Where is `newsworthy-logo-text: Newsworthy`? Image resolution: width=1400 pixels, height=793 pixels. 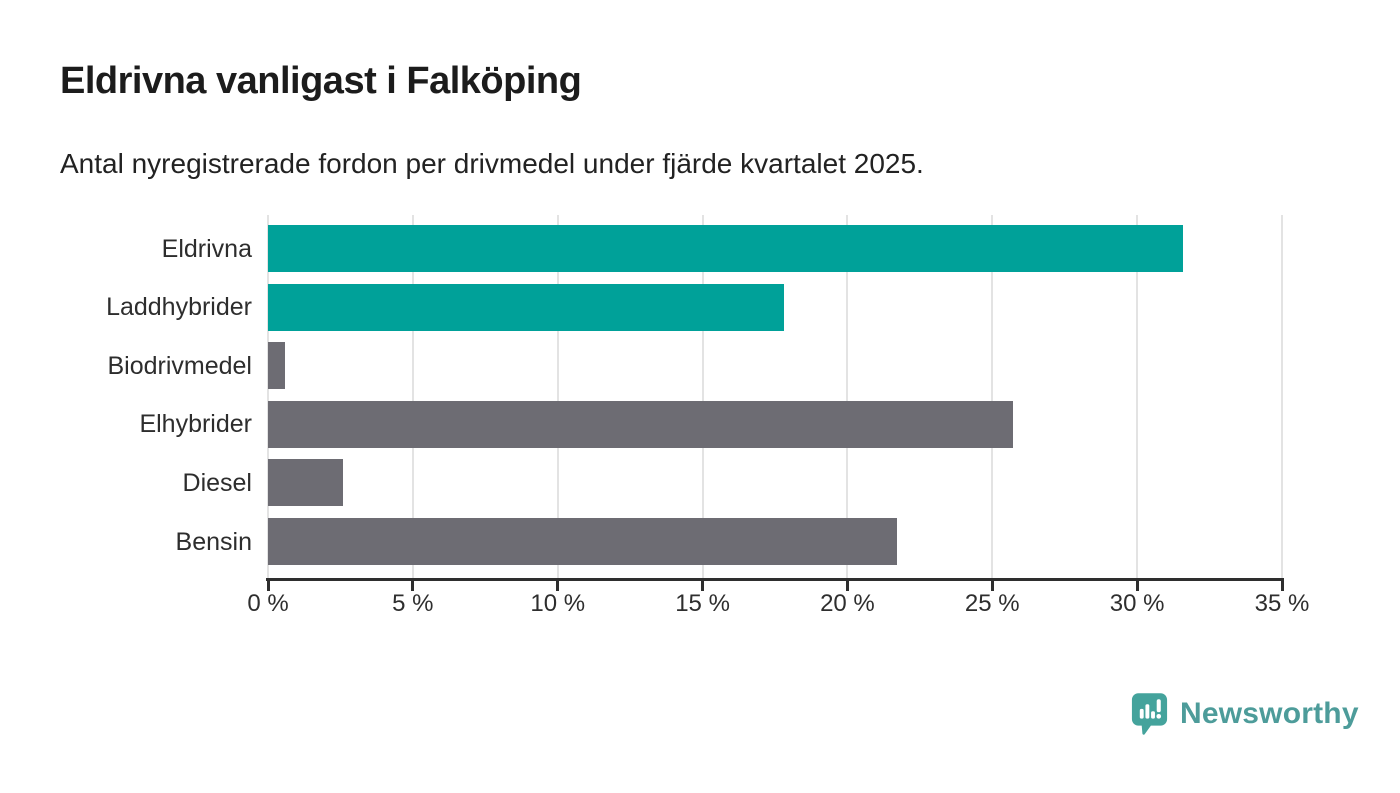
newsworthy-logo-text: Newsworthy is located at coordinates (1269, 713).